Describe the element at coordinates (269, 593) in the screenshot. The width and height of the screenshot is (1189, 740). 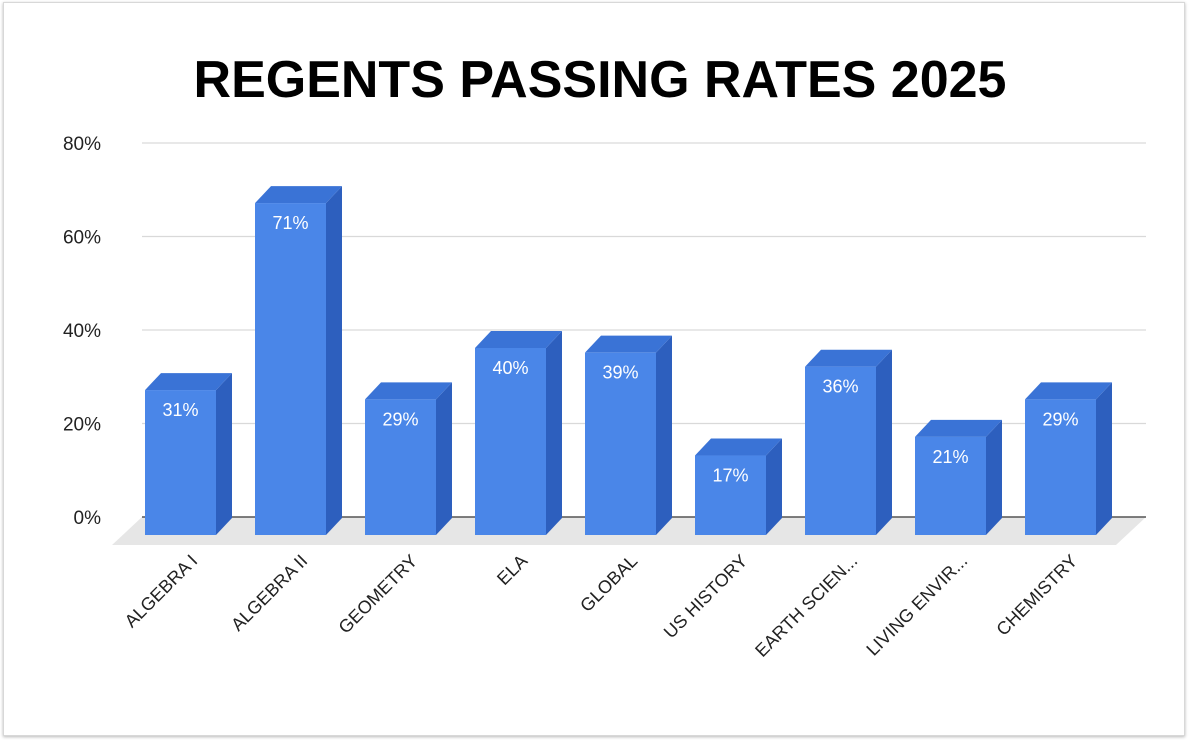
I see `x-tick-label: ALGEBRA II` at that location.